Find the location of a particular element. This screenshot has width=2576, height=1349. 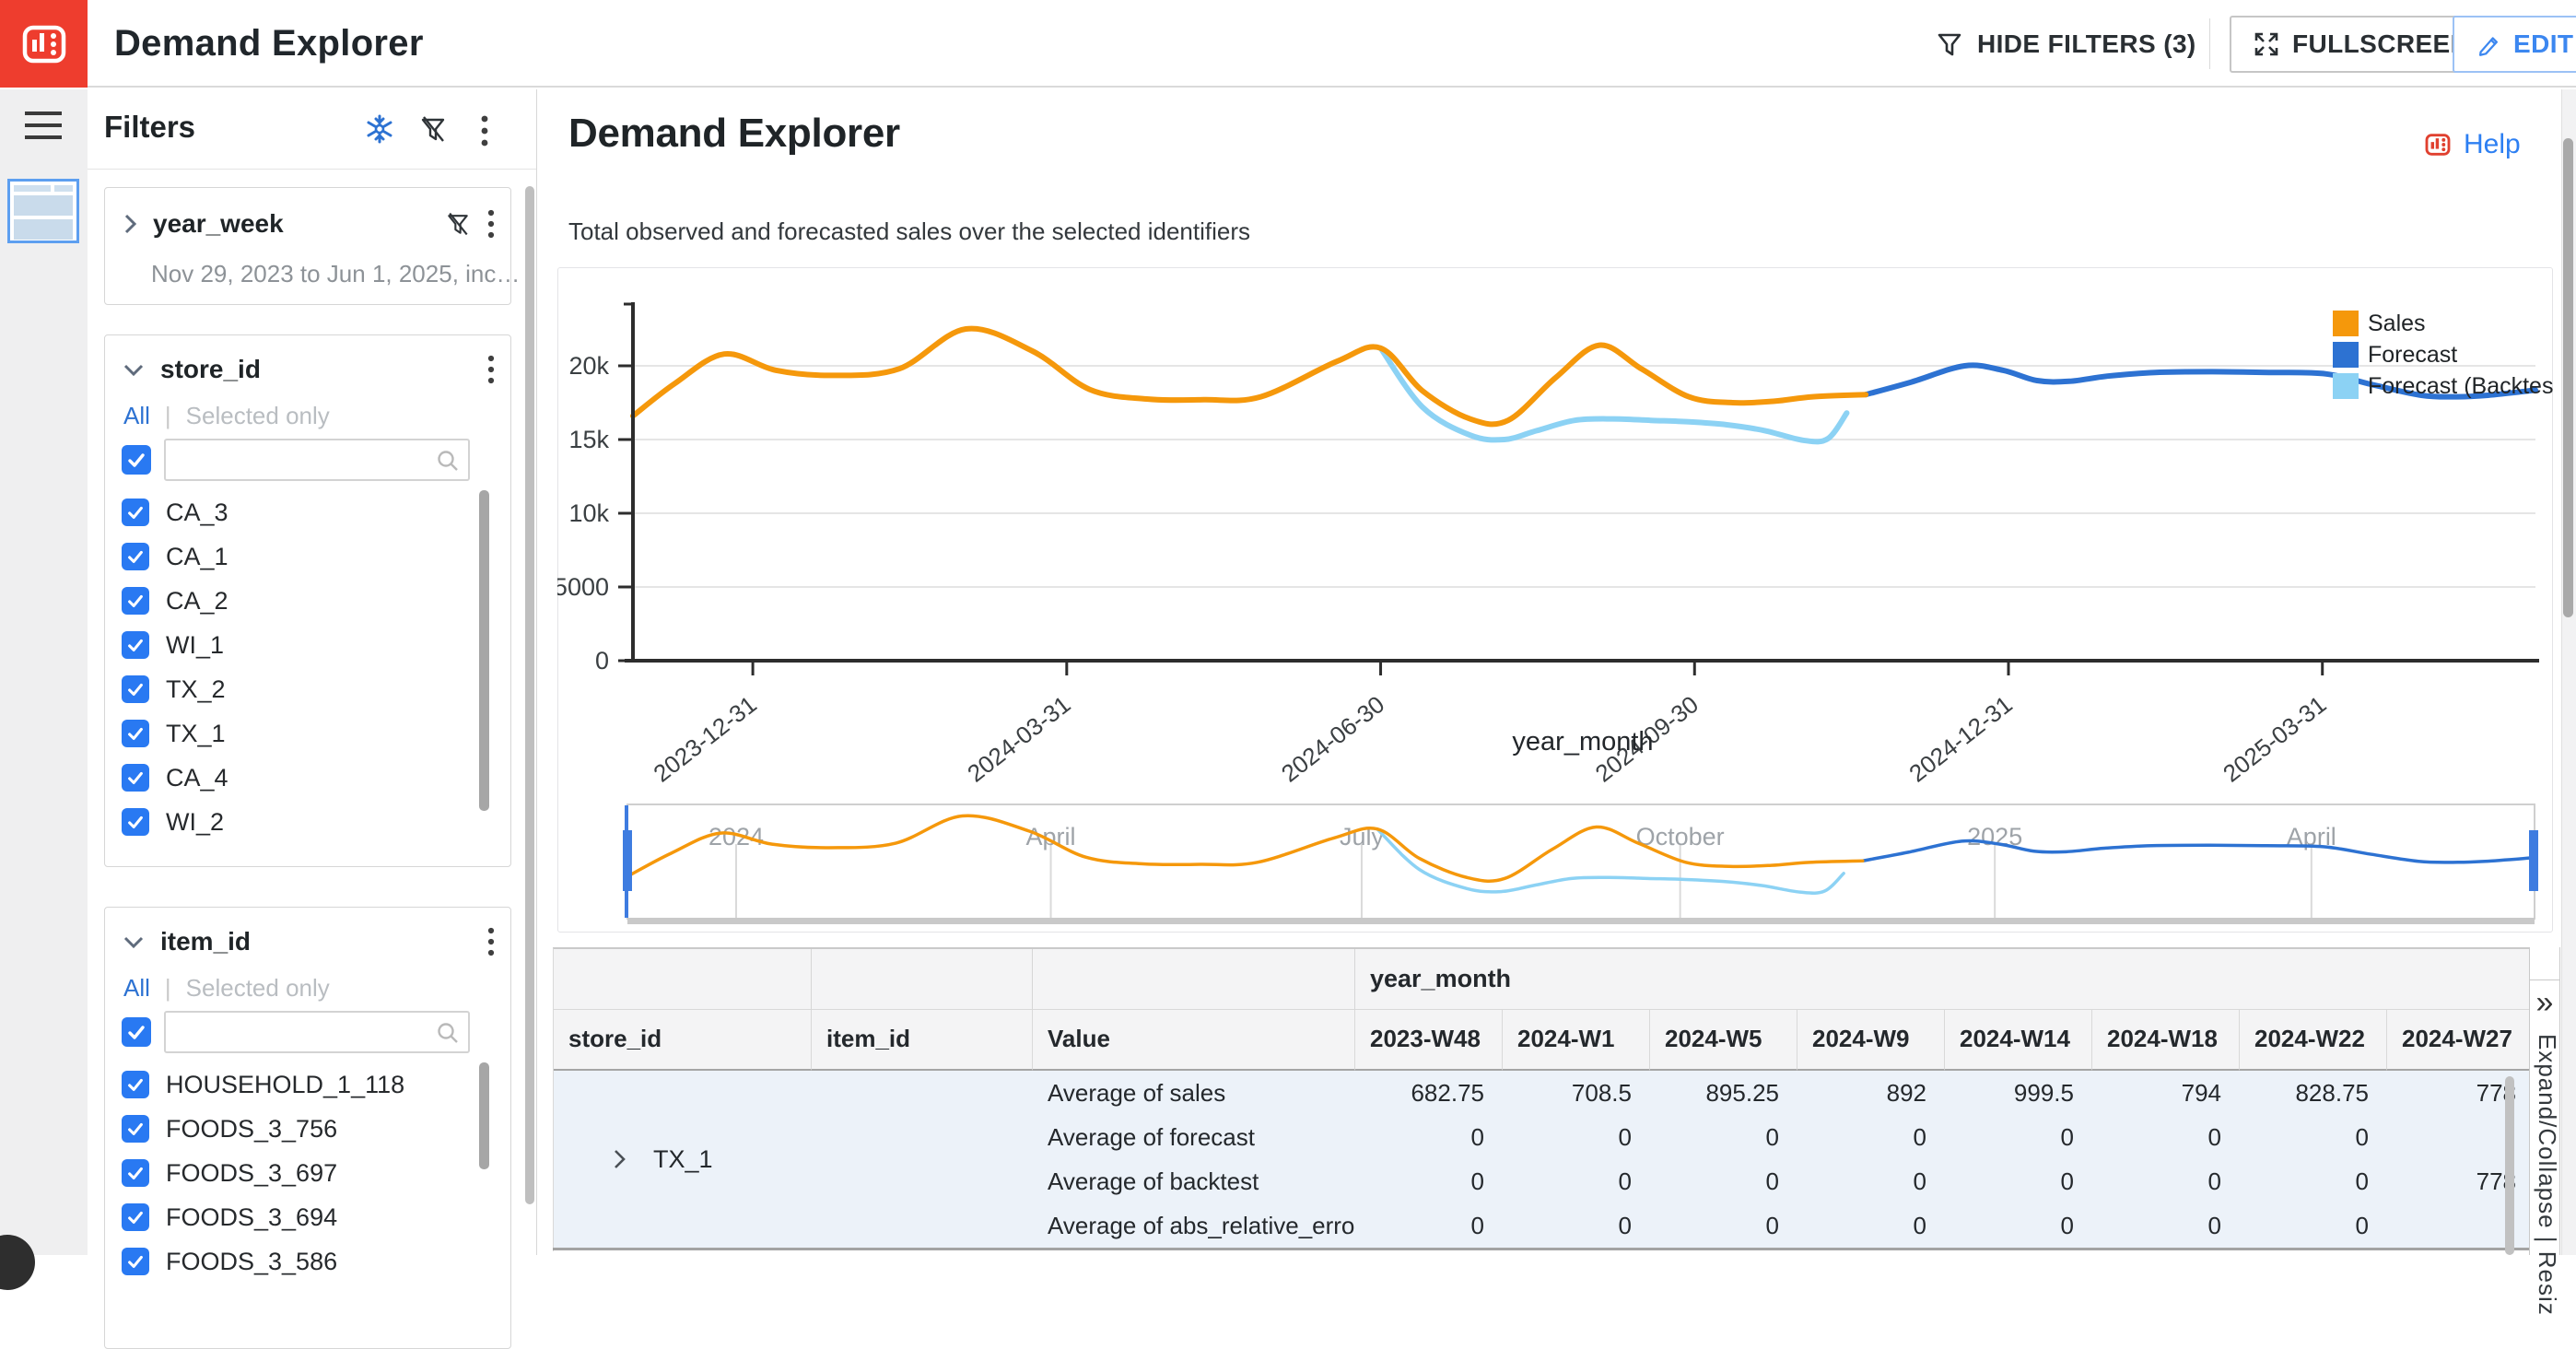

column-header-2024-W5: 2024-W5 is located at coordinates (1723, 1040).